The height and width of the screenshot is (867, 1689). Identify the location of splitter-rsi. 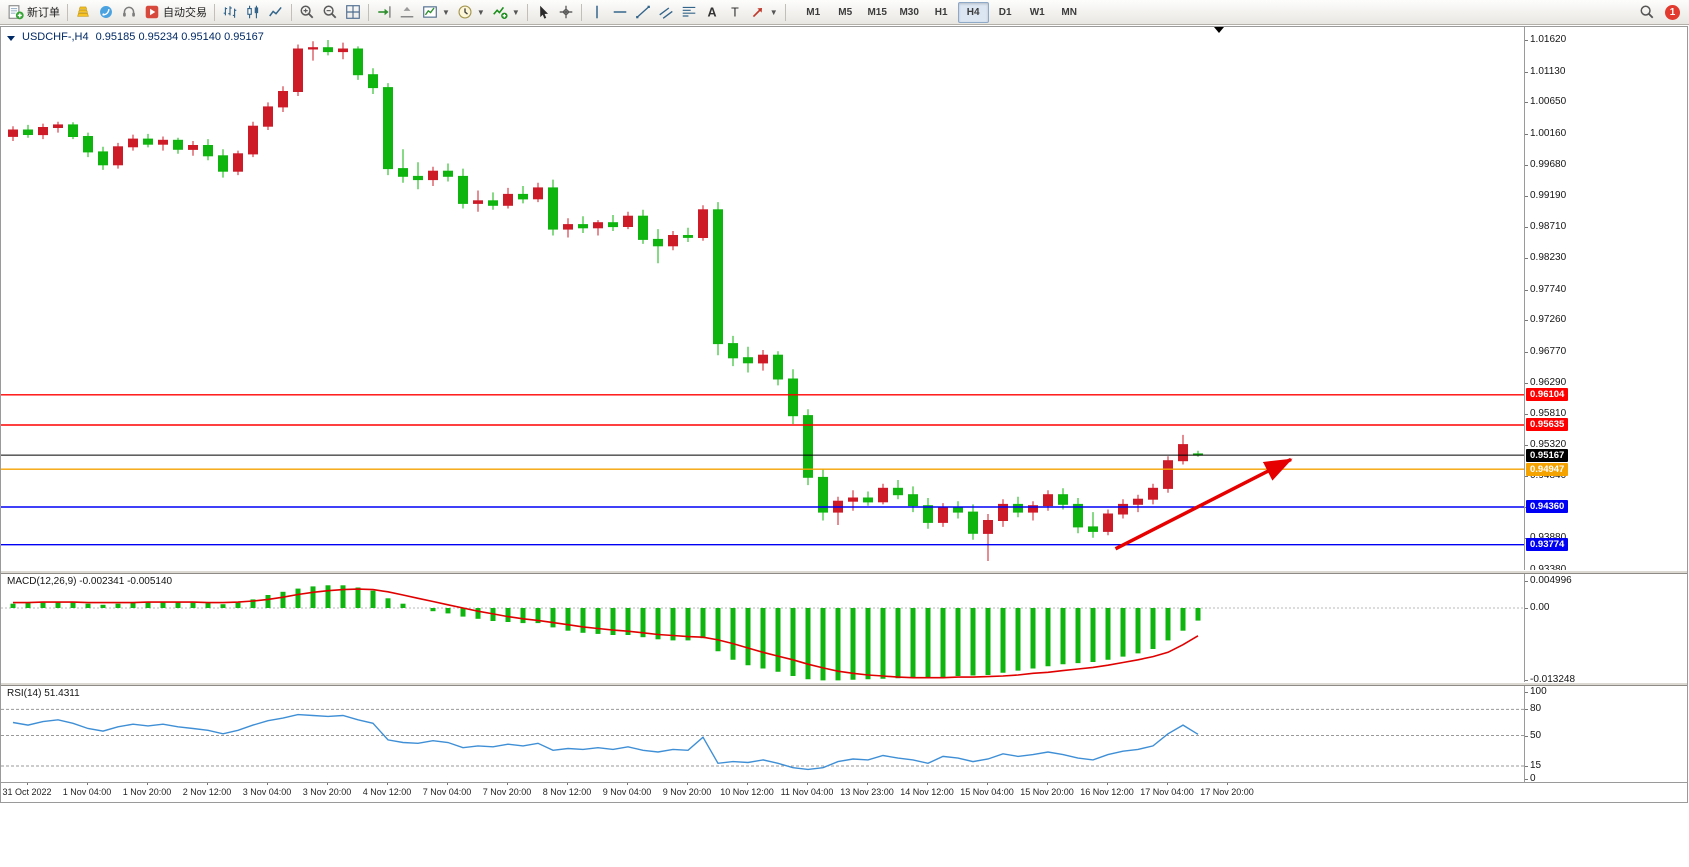
(844, 684).